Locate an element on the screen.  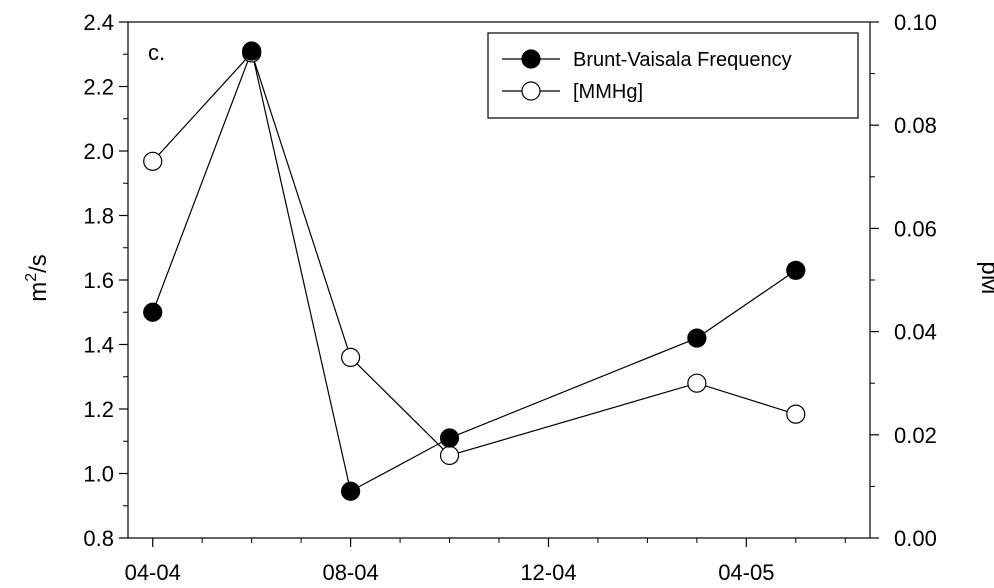
left-axis-title: m2/s is located at coordinates (37, 278).